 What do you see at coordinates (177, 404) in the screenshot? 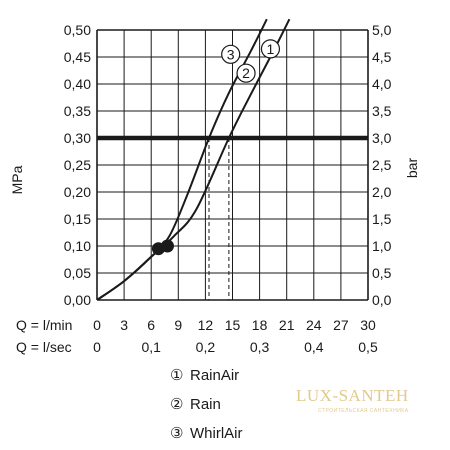
I see `legend-number: ②` at bounding box center [177, 404].